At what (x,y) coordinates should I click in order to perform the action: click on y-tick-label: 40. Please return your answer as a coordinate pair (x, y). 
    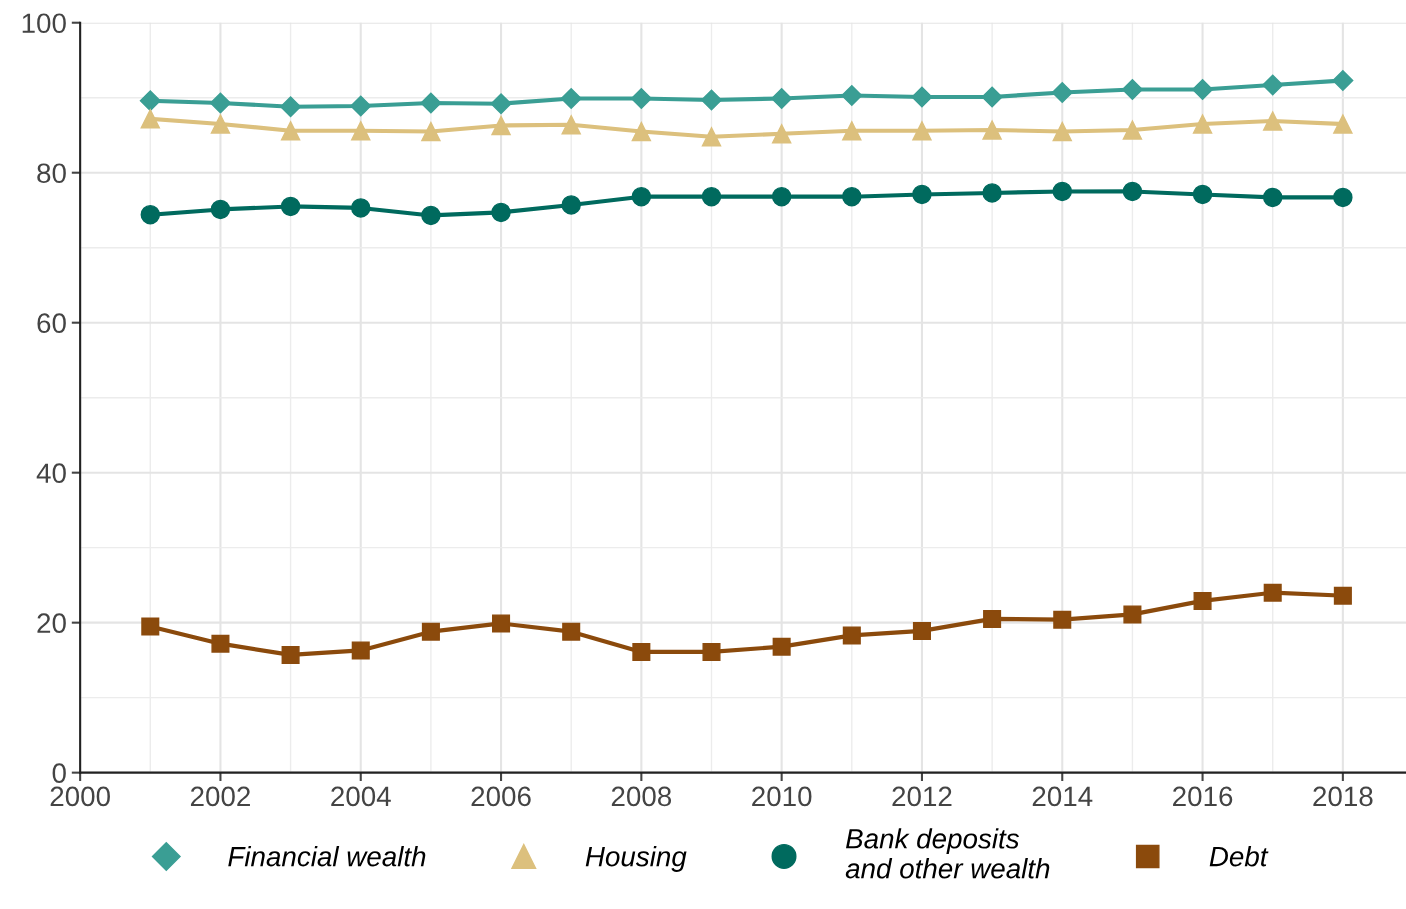
    Looking at the image, I should click on (51, 473).